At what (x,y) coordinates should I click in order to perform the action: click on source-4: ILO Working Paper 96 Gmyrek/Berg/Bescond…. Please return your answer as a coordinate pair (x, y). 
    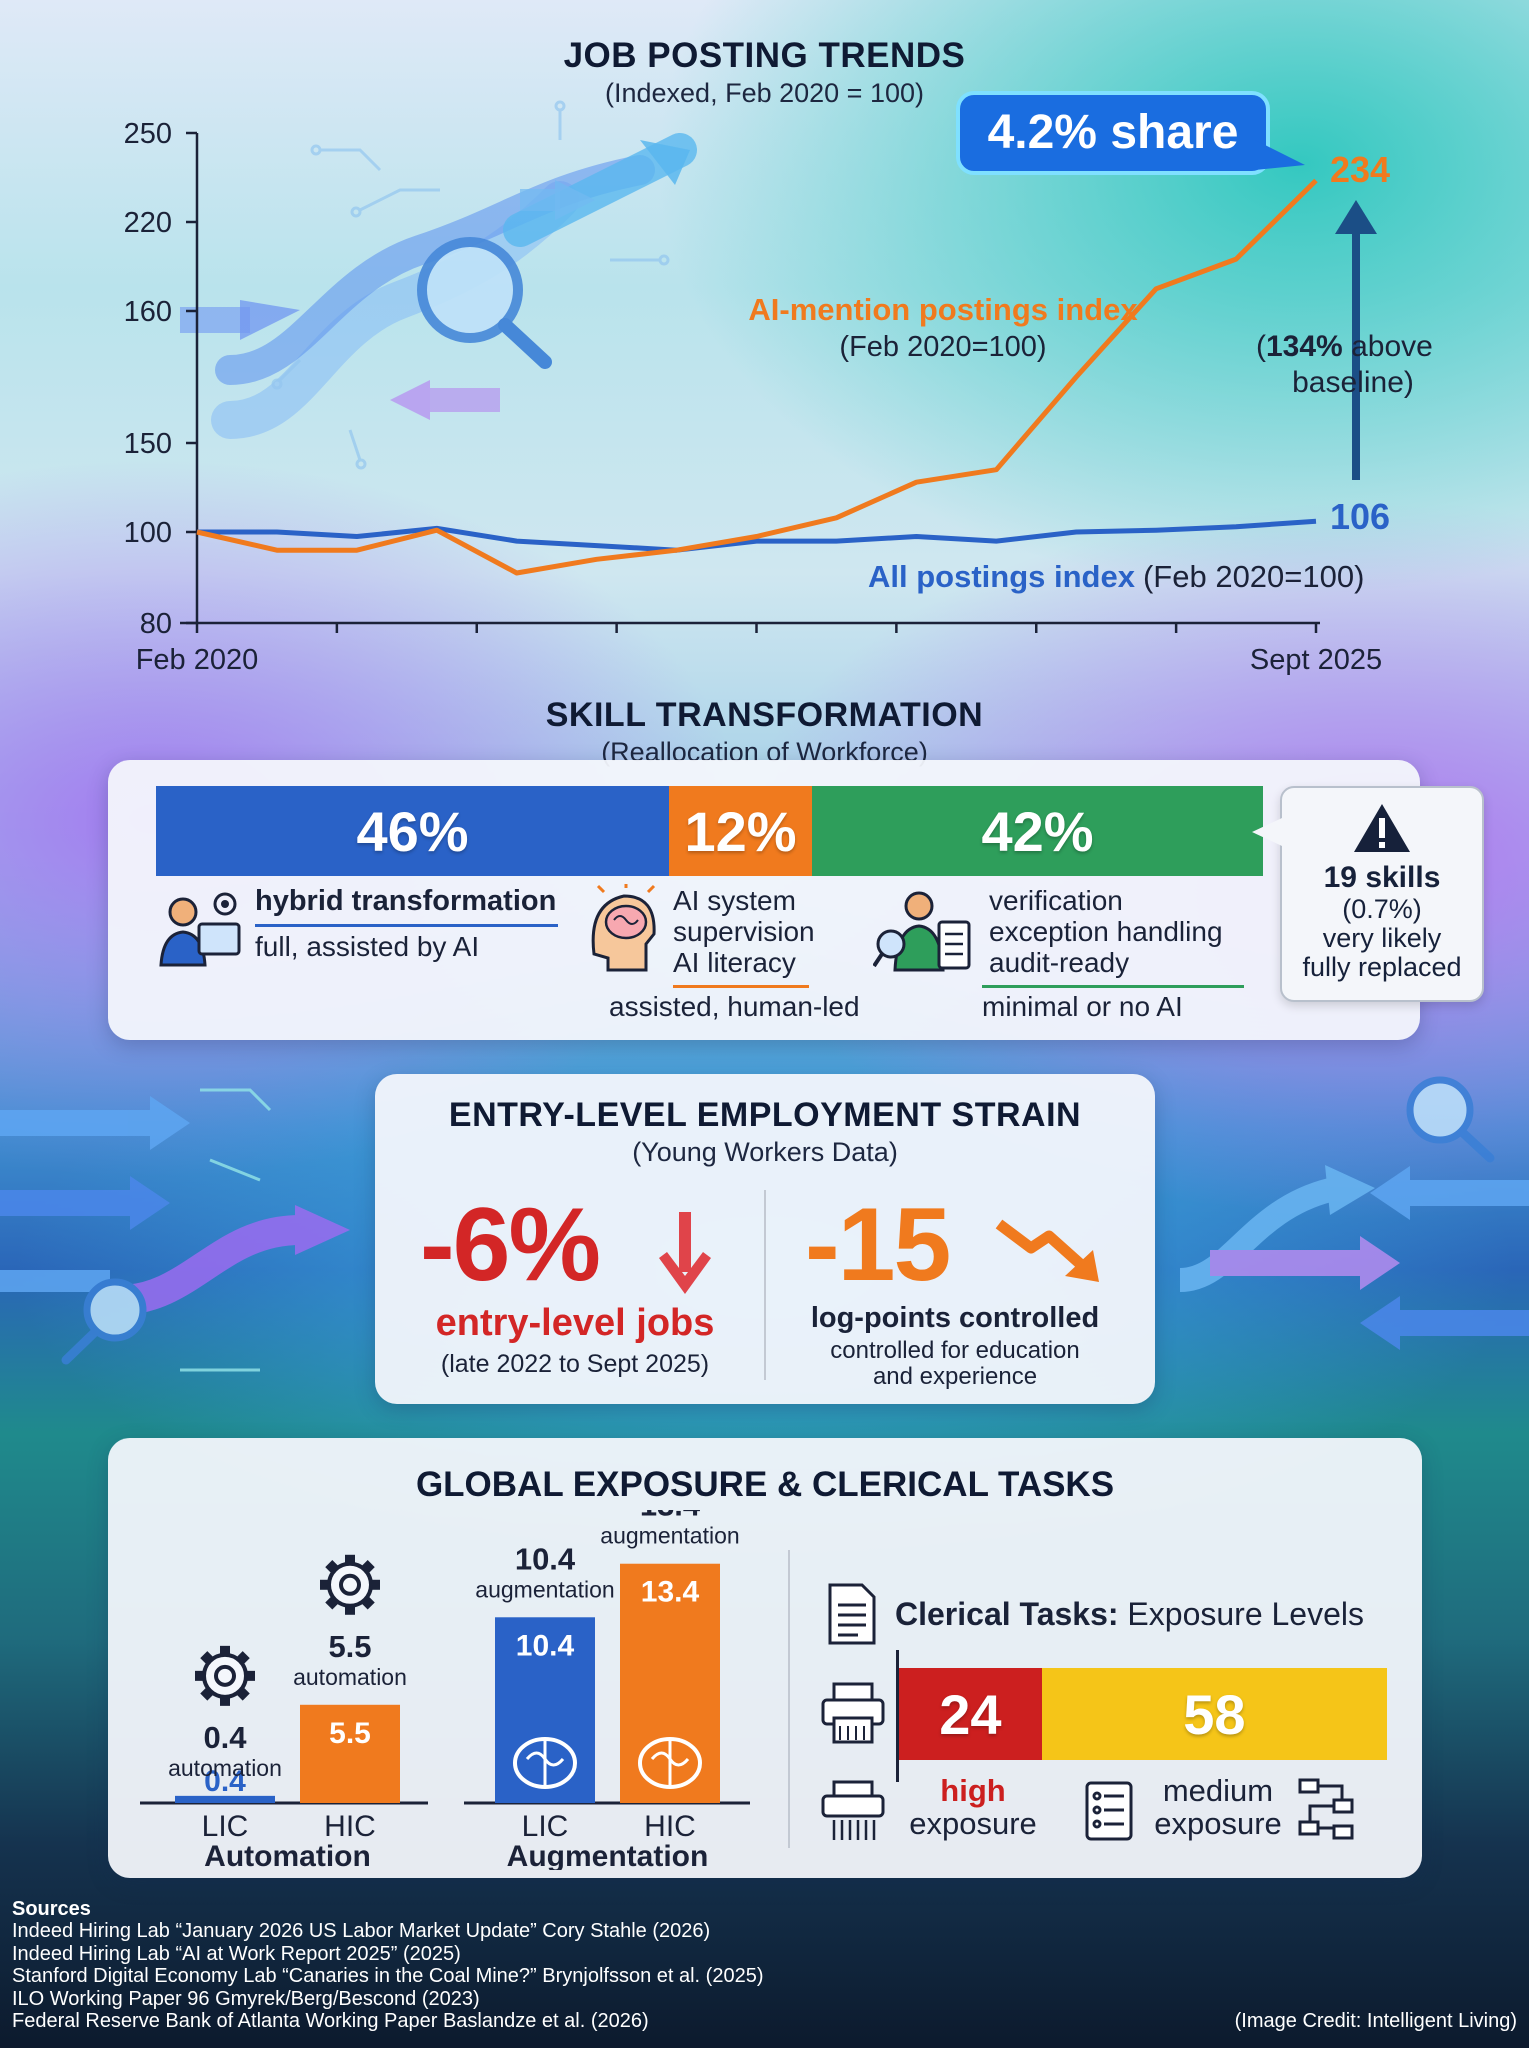
    Looking at the image, I should click on (246, 1998).